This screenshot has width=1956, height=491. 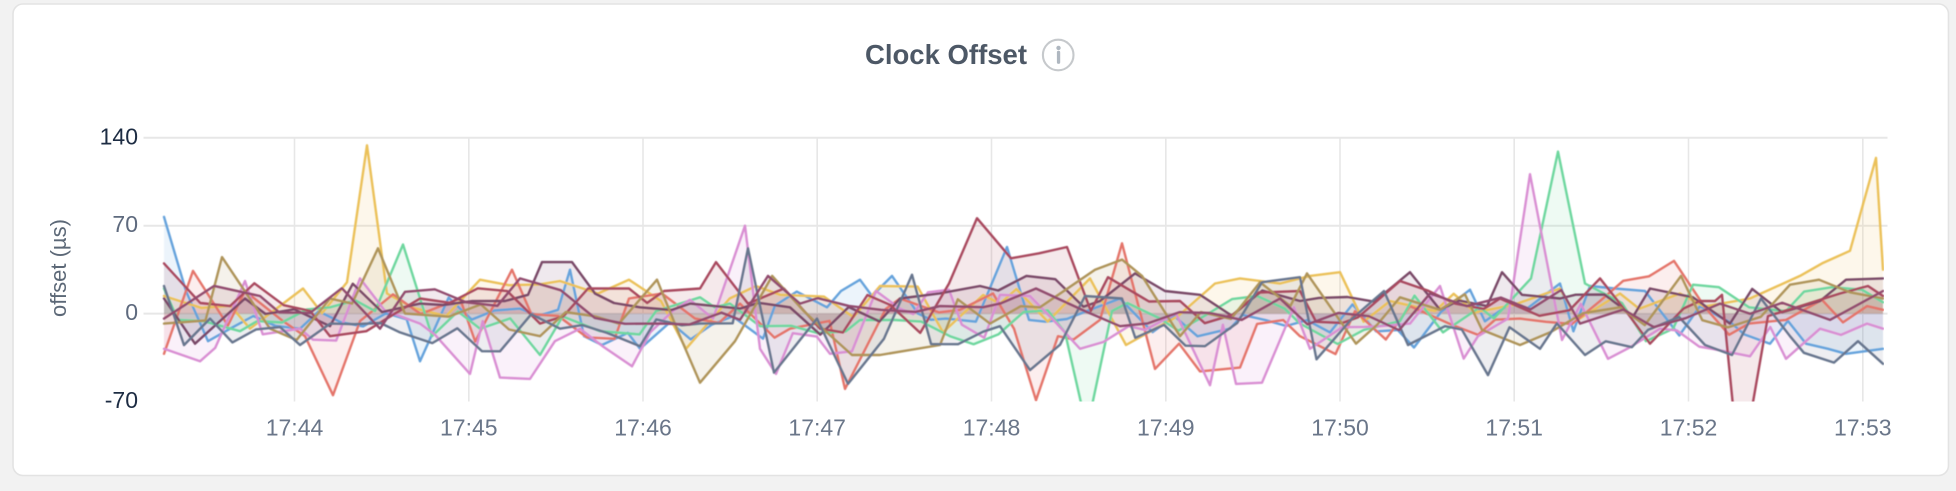 I want to click on svg-text: 140, so click(x=119, y=136).